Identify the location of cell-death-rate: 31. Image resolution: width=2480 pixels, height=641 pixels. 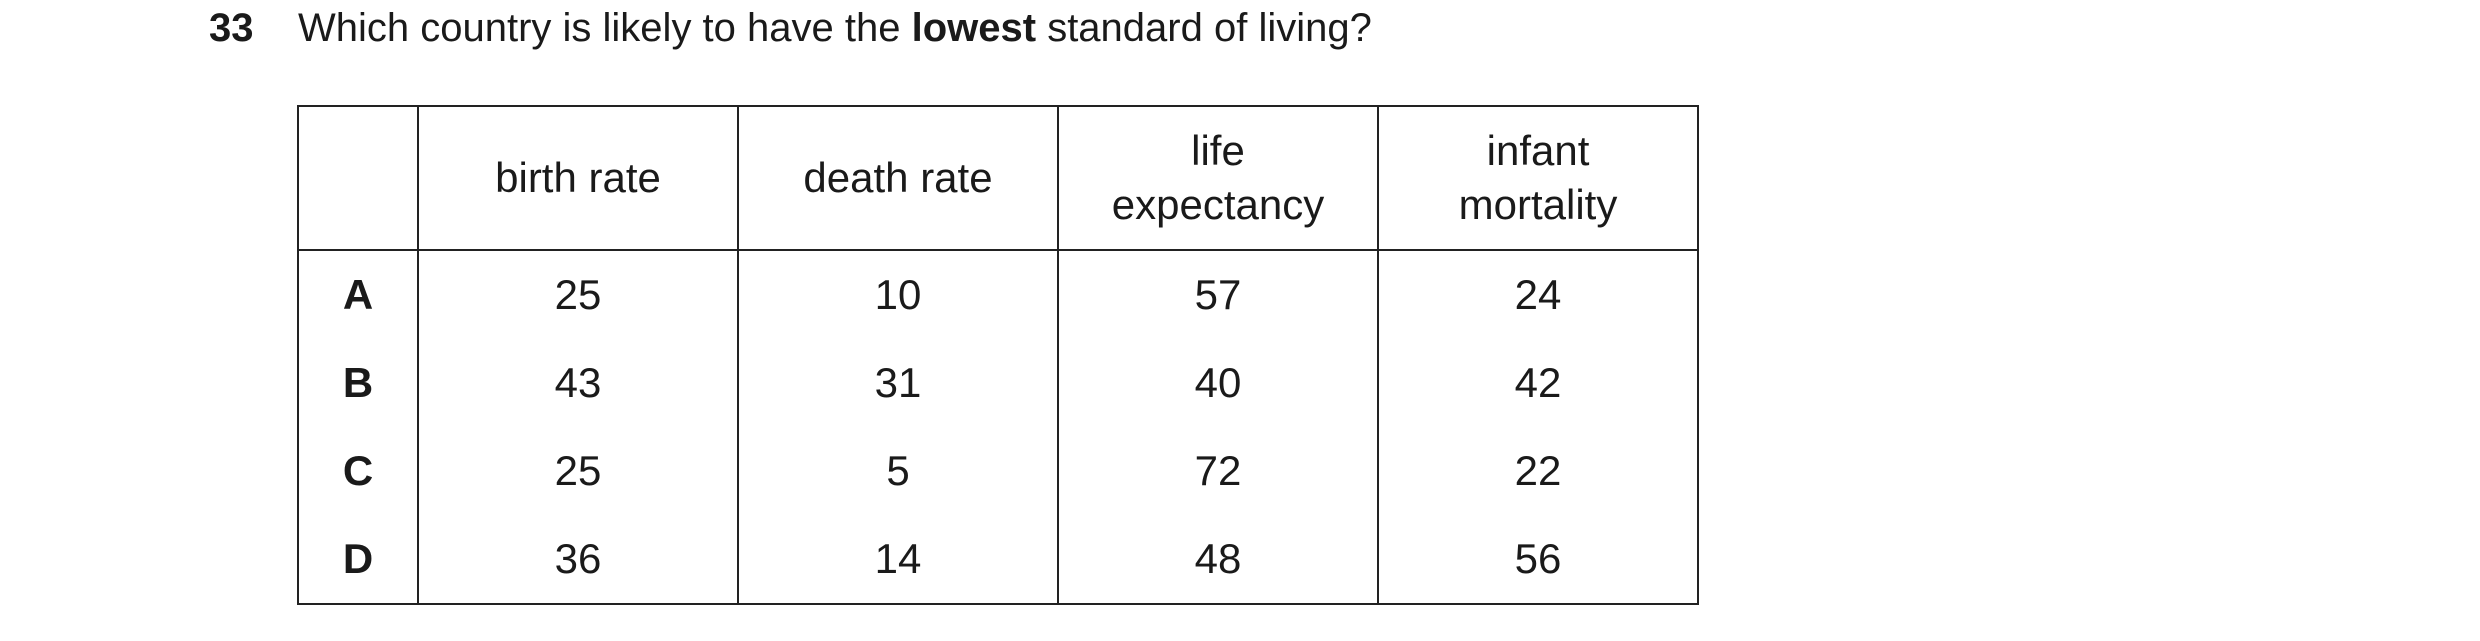
(898, 383).